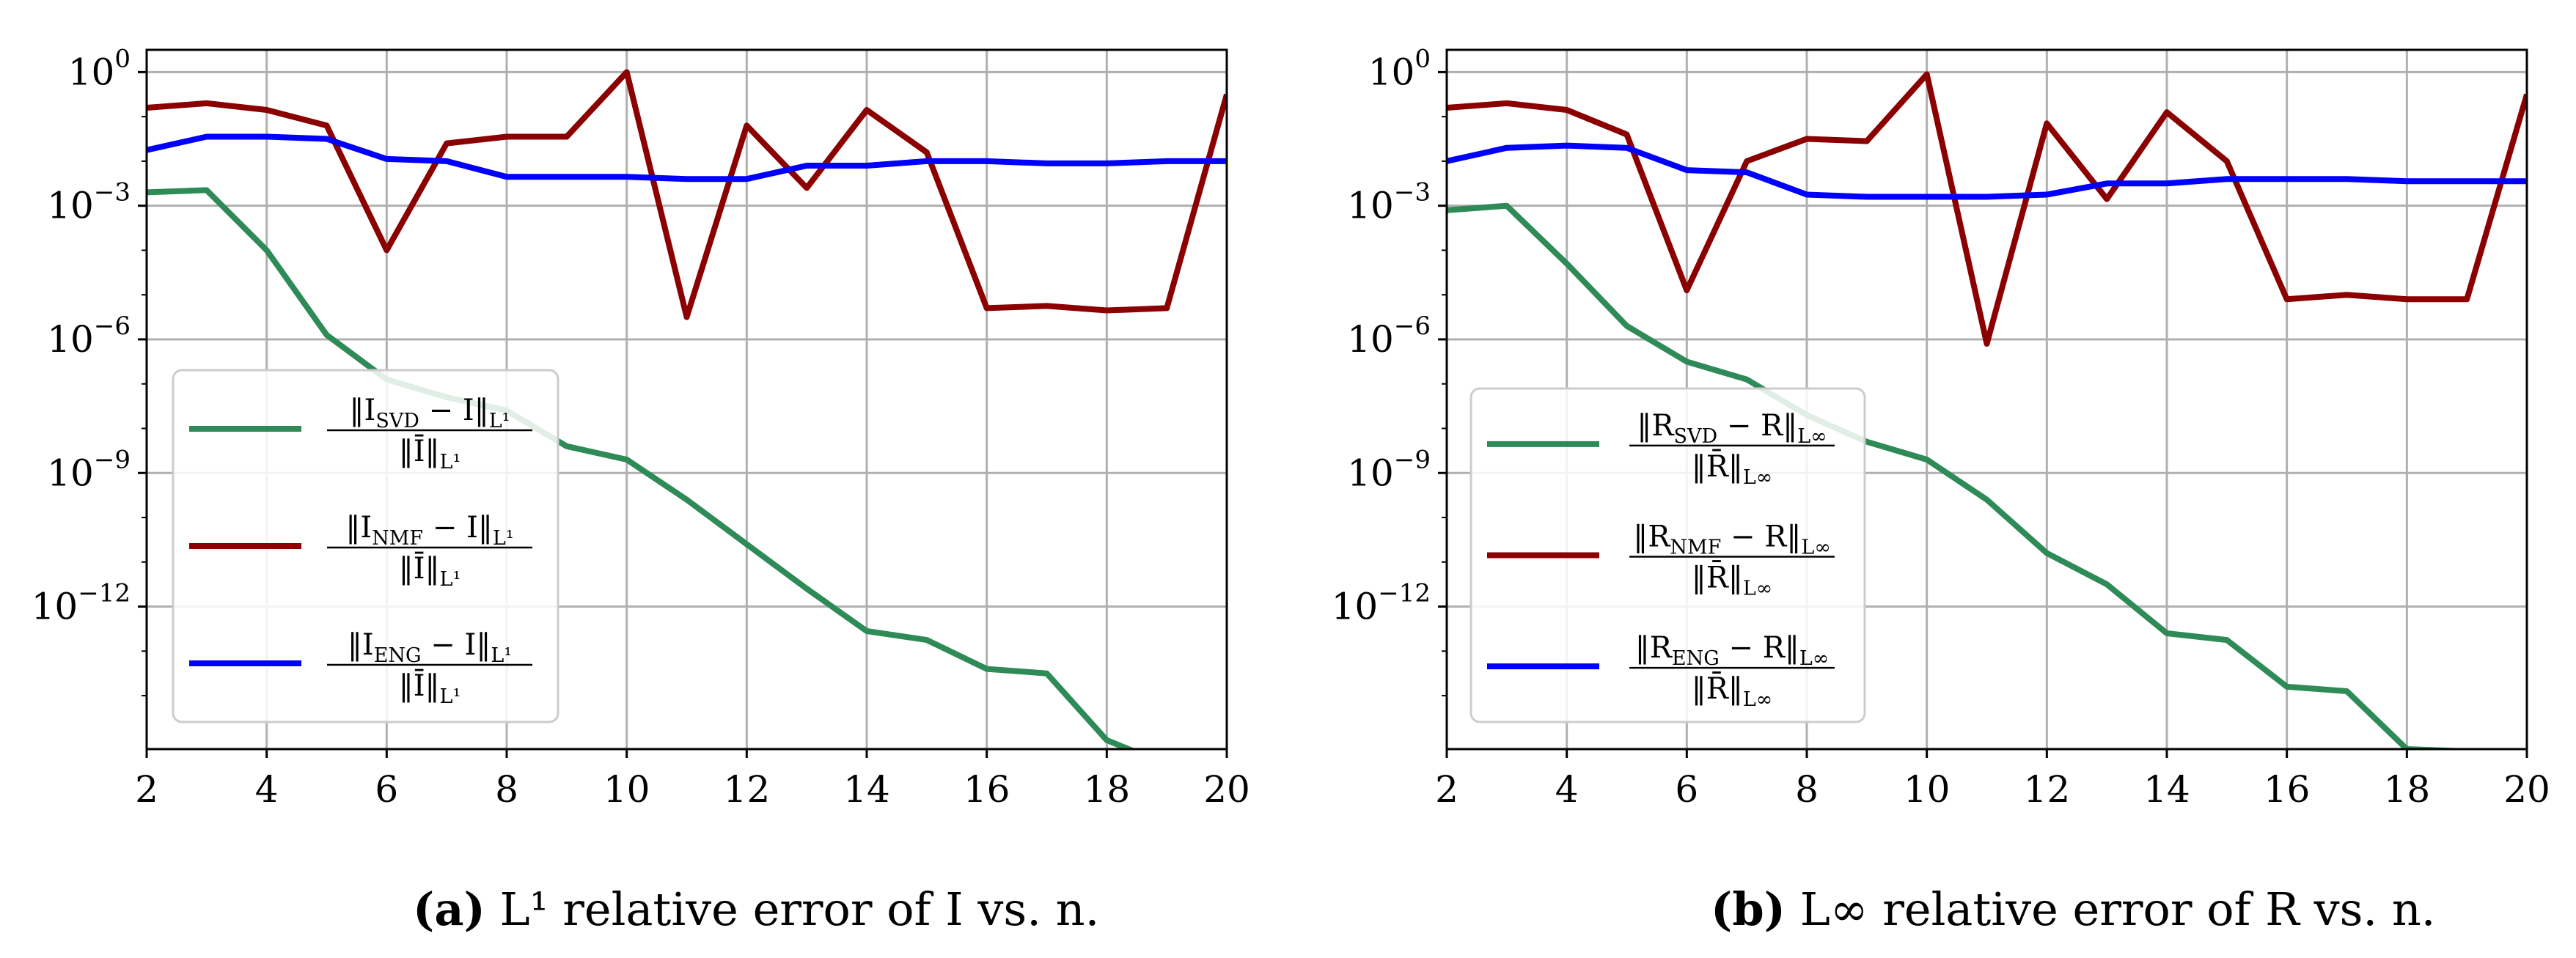 The image size is (2576, 958). What do you see at coordinates (429, 530) in the screenshot?
I see `legend-label-numerator-0-1: ‖INMF − I‖L¹` at bounding box center [429, 530].